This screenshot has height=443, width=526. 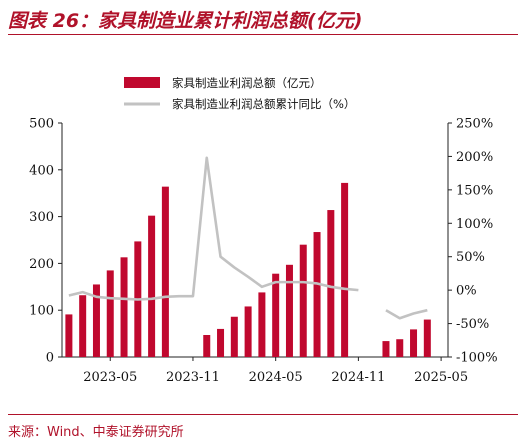 What do you see at coordinates (474, 124) in the screenshot?
I see `right-tick-label: 250%` at bounding box center [474, 124].